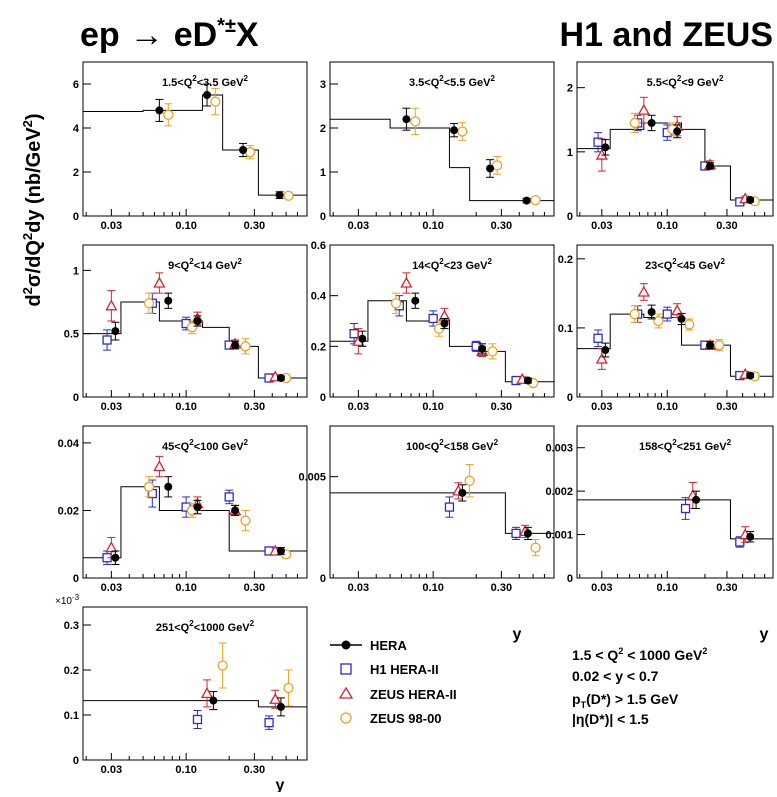 The height and width of the screenshot is (797, 777). Describe the element at coordinates (413, 694) in the screenshot. I see `svg-text: ZEUS HERA-II` at that location.